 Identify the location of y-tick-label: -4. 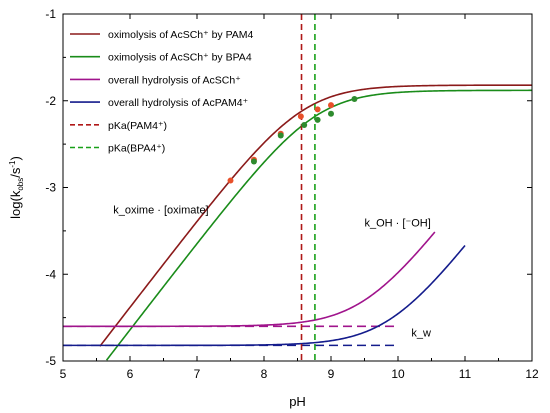
(50, 274).